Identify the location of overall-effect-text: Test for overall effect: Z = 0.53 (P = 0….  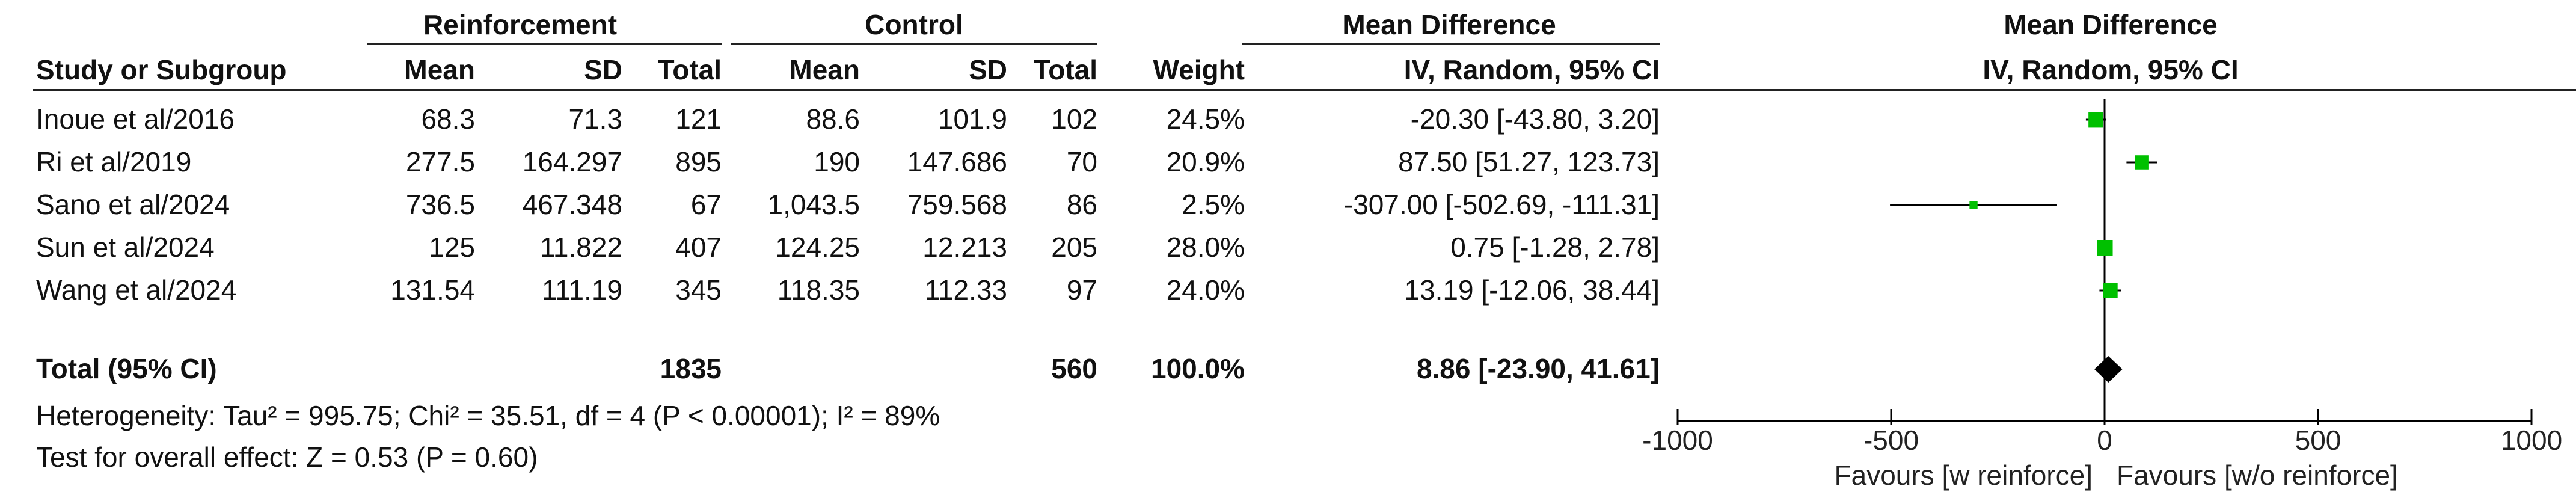
(287, 457).